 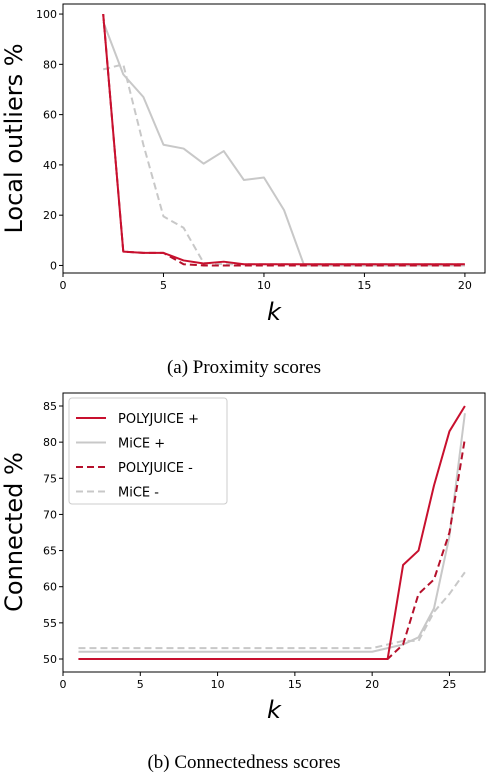 What do you see at coordinates (449, 684) in the screenshot?
I see `x-tick-label: 25` at bounding box center [449, 684].